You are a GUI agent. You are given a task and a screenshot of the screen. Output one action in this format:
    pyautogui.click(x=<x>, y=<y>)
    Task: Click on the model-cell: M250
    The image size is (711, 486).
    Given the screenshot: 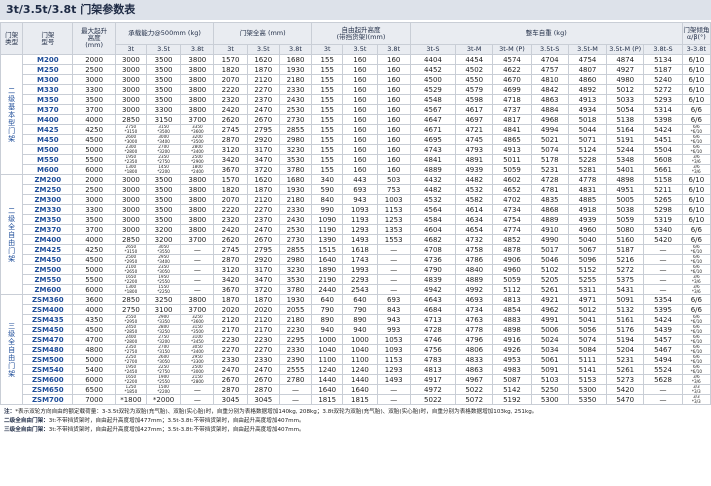 What is the action you would take?
    pyautogui.click(x=48, y=69)
    